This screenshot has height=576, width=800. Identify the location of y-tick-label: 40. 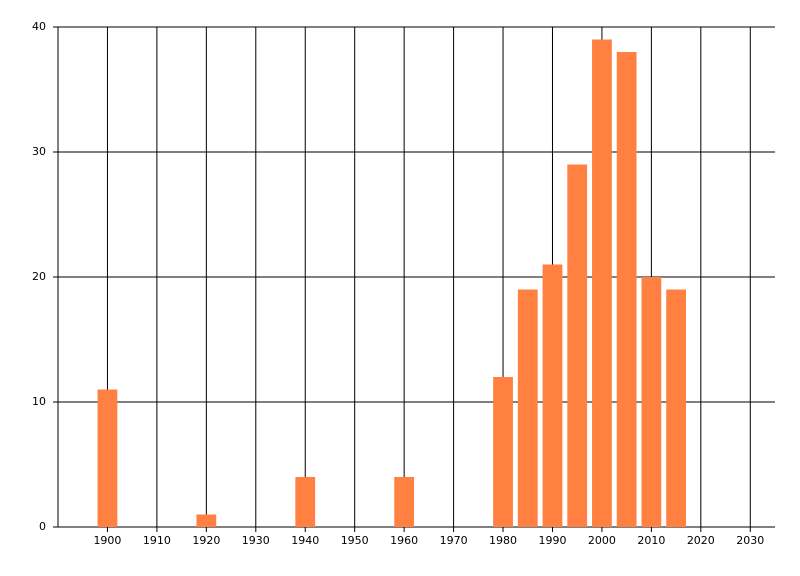
(39, 26).